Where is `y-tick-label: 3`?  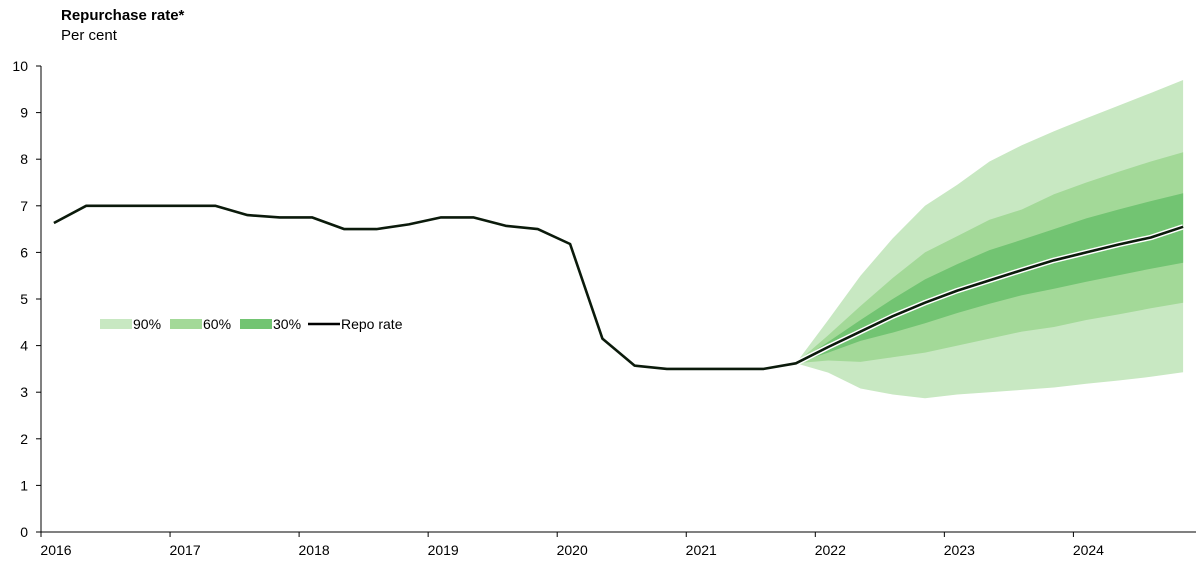 y-tick-label: 3 is located at coordinates (24, 392).